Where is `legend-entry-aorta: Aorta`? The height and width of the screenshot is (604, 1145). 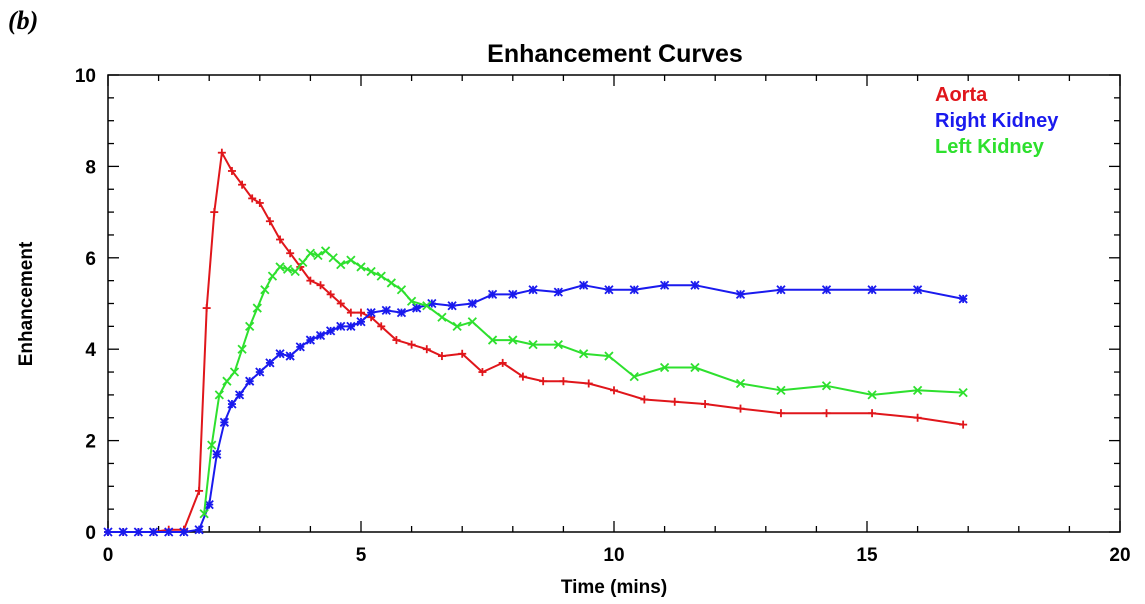 legend-entry-aorta: Aorta is located at coordinates (961, 95).